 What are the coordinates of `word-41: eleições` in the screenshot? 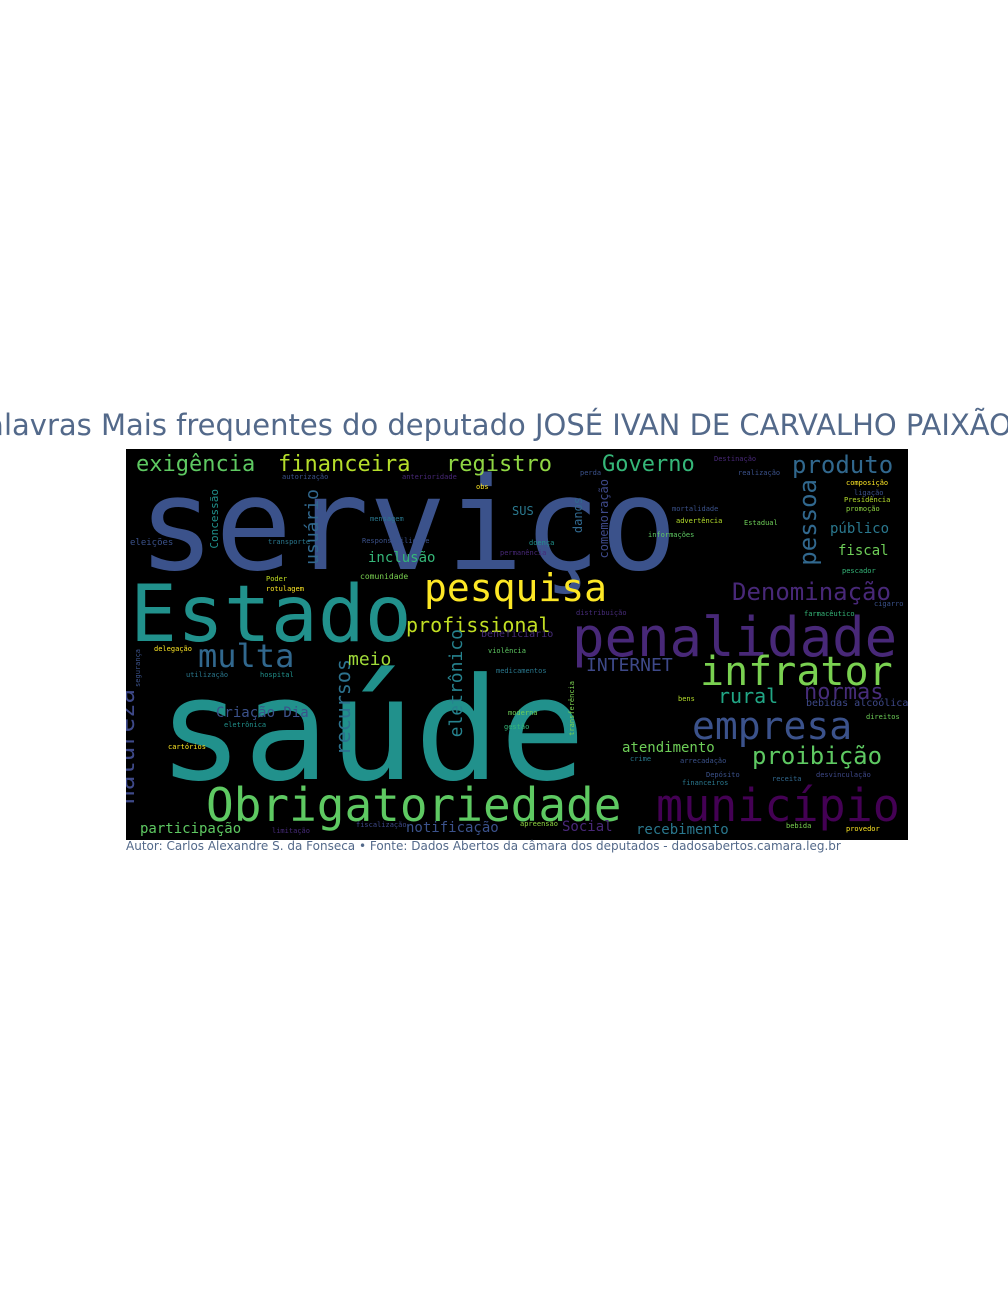 It's located at (151, 543).